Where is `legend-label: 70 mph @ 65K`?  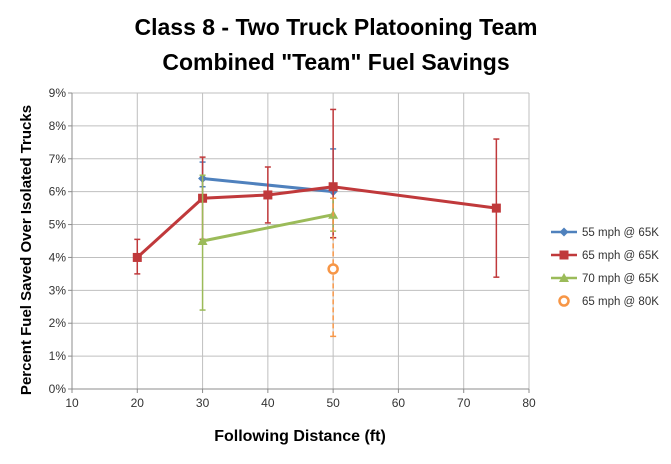 legend-label: 70 mph @ 65K is located at coordinates (620, 279).